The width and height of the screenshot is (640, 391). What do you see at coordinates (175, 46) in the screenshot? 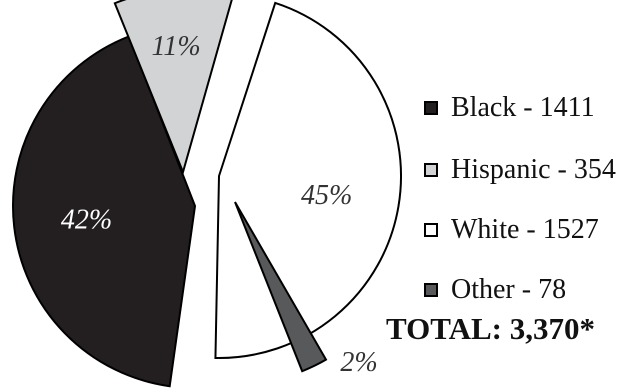
I see `slice-label-hispanic: 11%` at bounding box center [175, 46].